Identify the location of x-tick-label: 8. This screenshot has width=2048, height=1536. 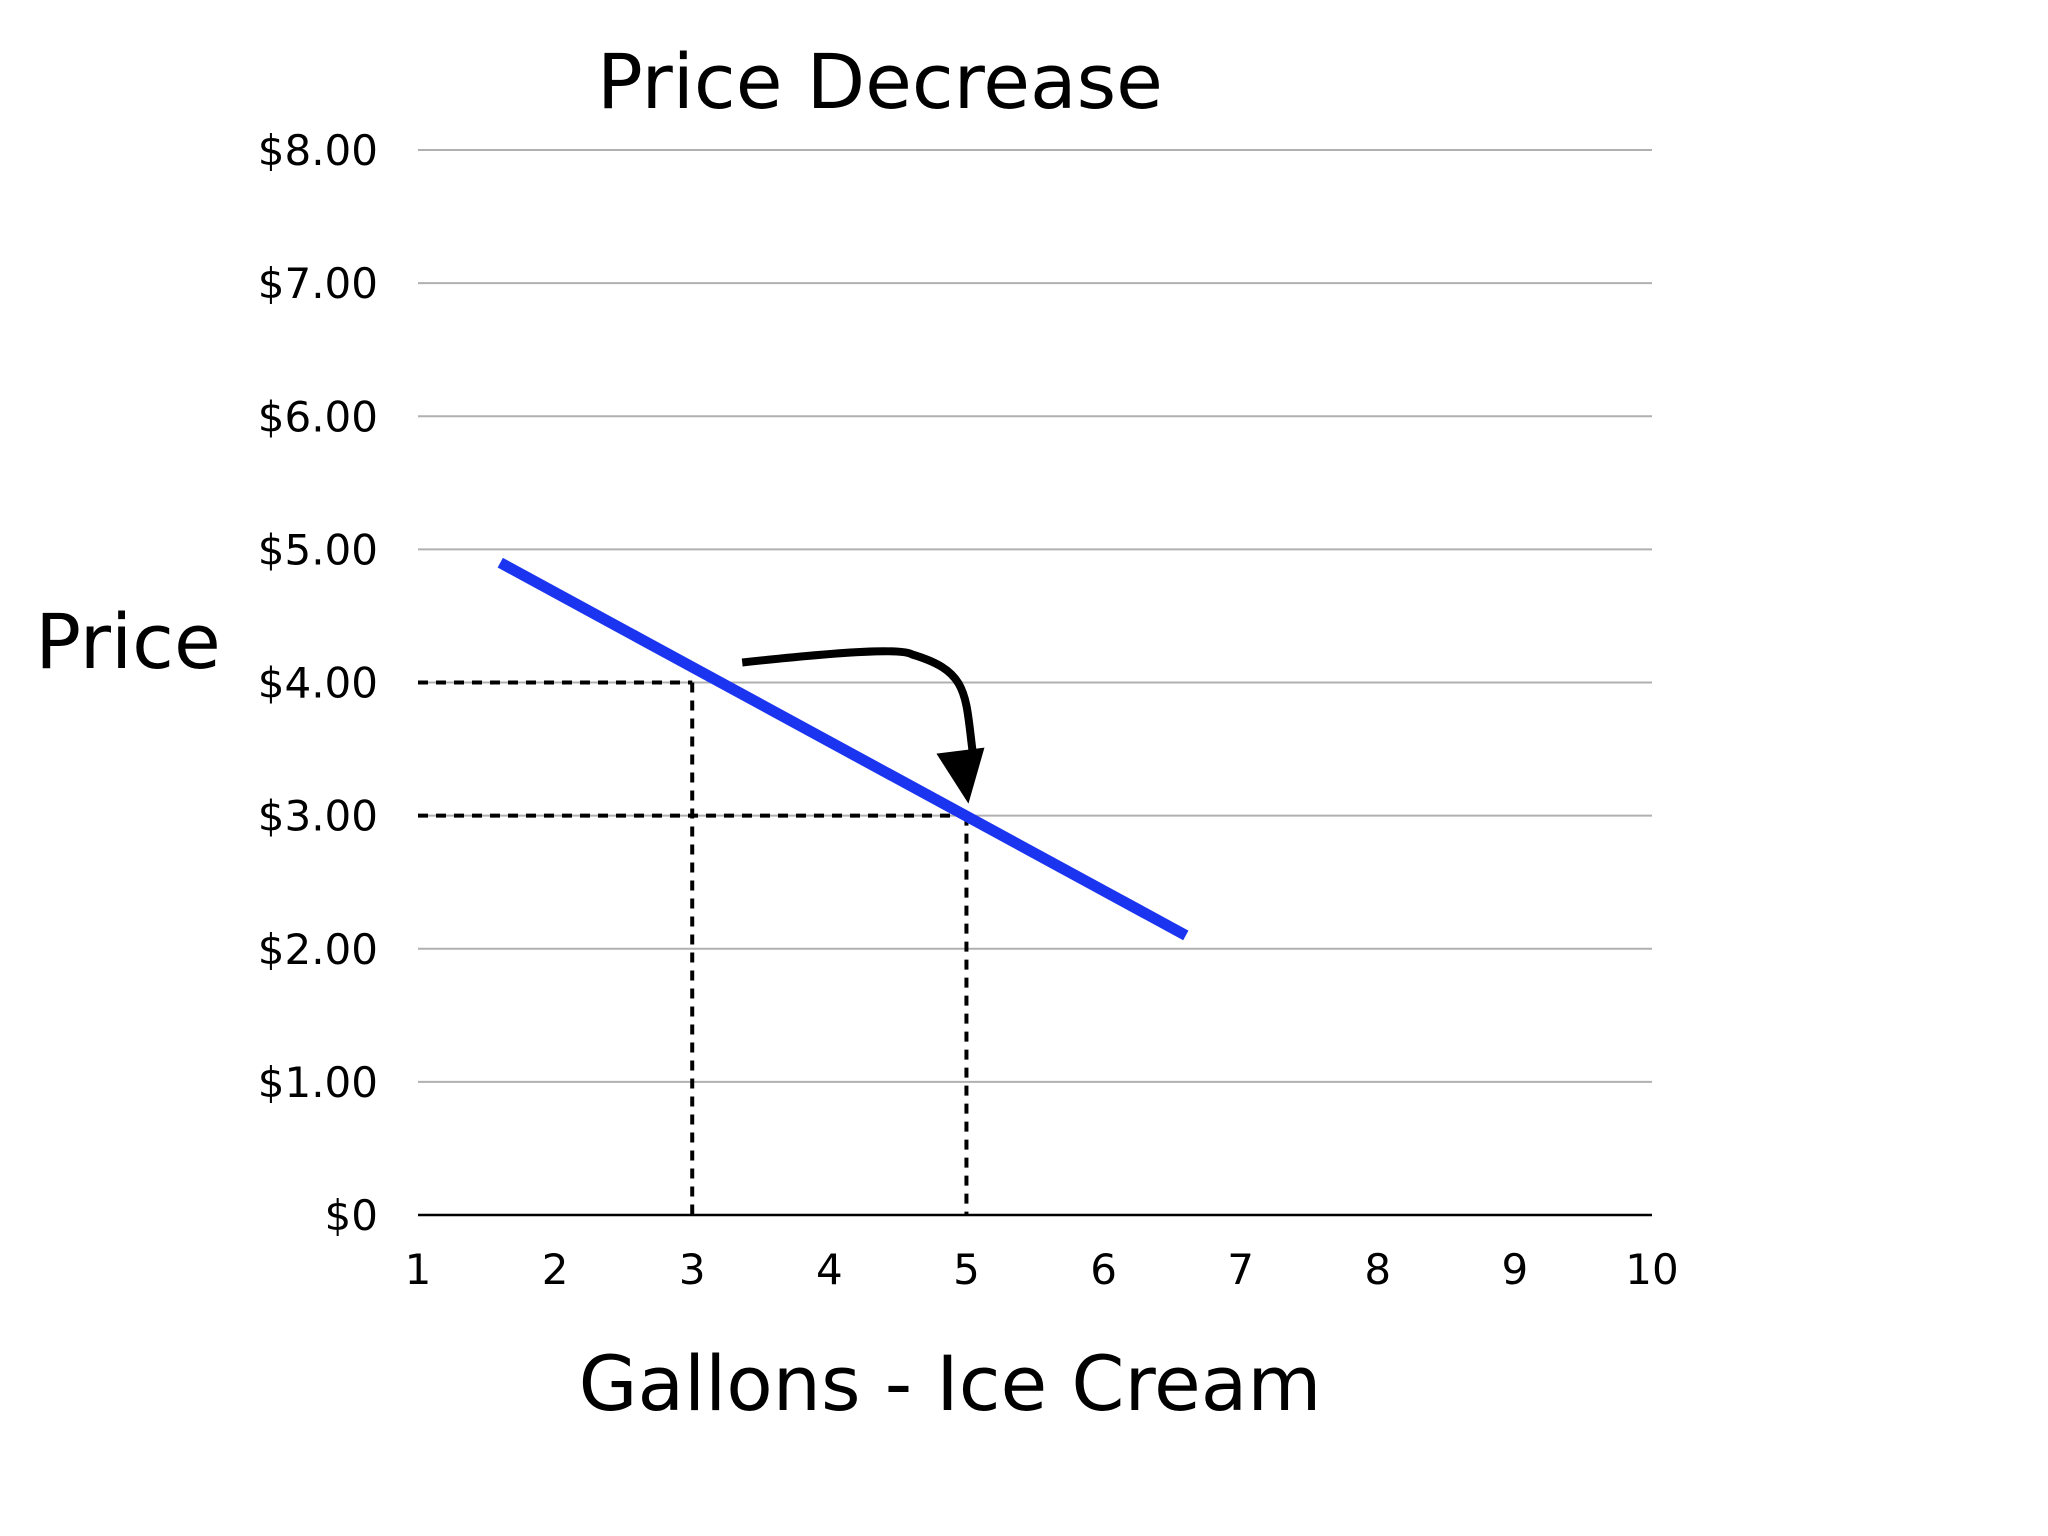
(1377, 1269).